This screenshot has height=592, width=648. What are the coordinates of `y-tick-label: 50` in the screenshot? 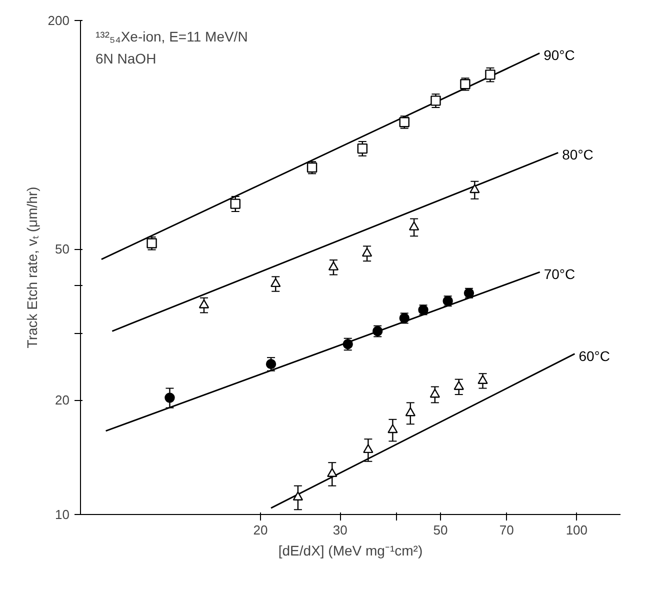 It's located at (62, 249).